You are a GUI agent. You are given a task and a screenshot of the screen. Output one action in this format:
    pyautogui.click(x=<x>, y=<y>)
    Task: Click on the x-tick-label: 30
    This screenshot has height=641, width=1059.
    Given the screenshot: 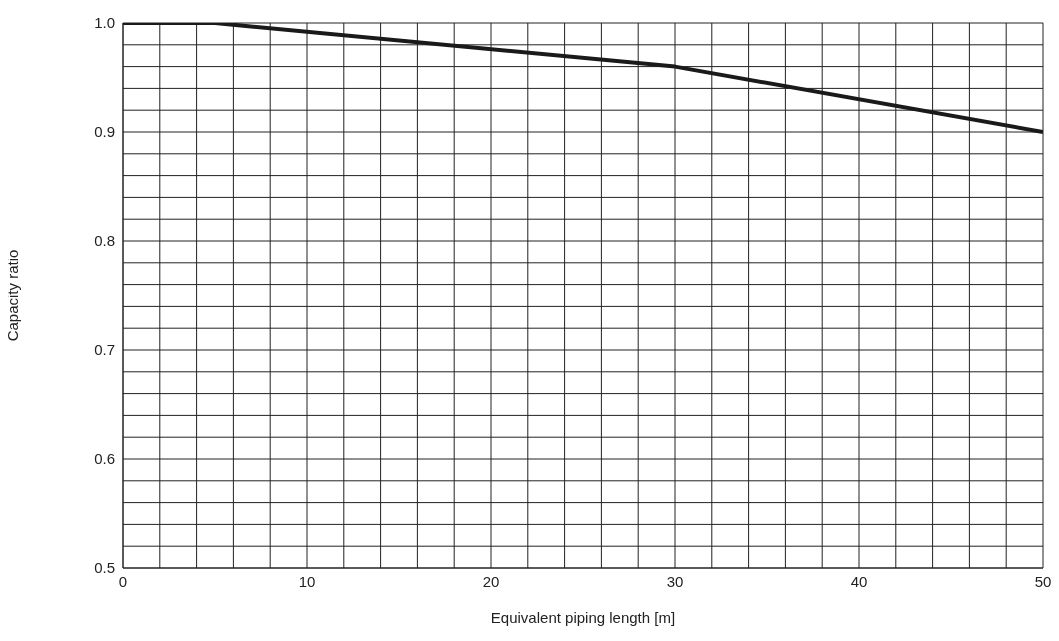 What is the action you would take?
    pyautogui.click(x=675, y=581)
    